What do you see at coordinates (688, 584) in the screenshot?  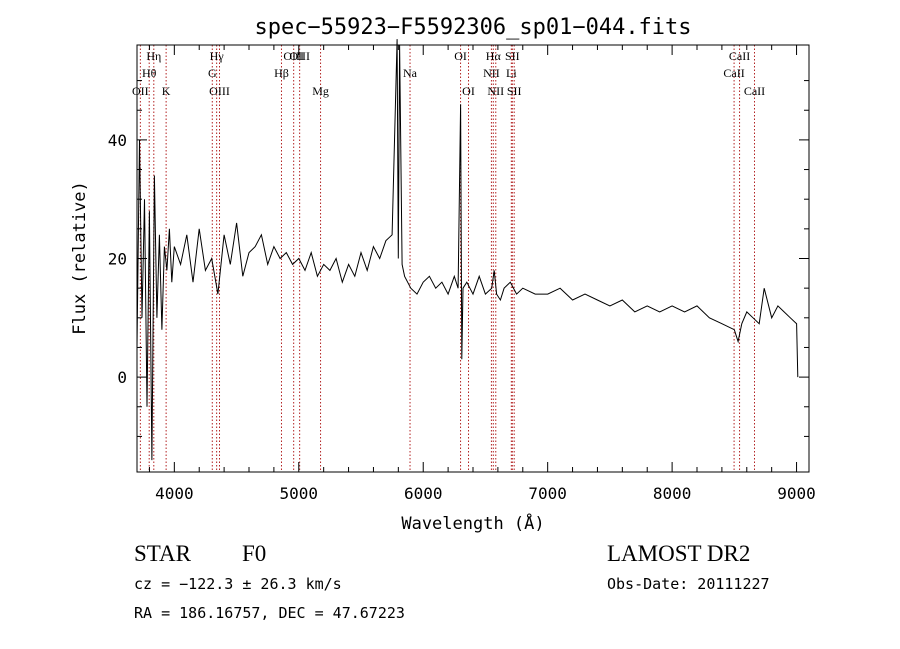 I see `observation-date: Obs-Date: 20111227` at bounding box center [688, 584].